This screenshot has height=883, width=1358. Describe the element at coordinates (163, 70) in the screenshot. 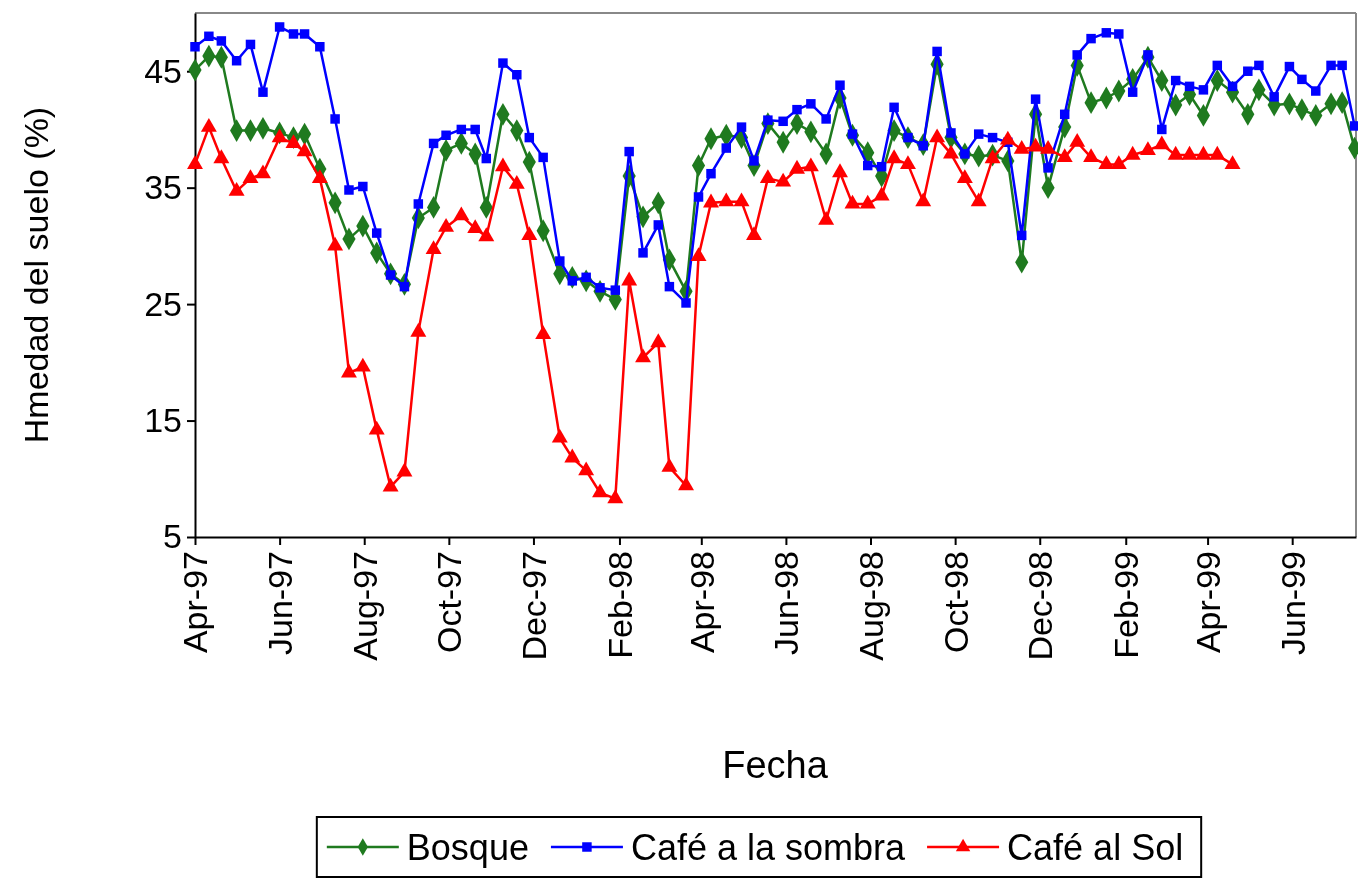

I see `y-tick-label: 45` at that location.